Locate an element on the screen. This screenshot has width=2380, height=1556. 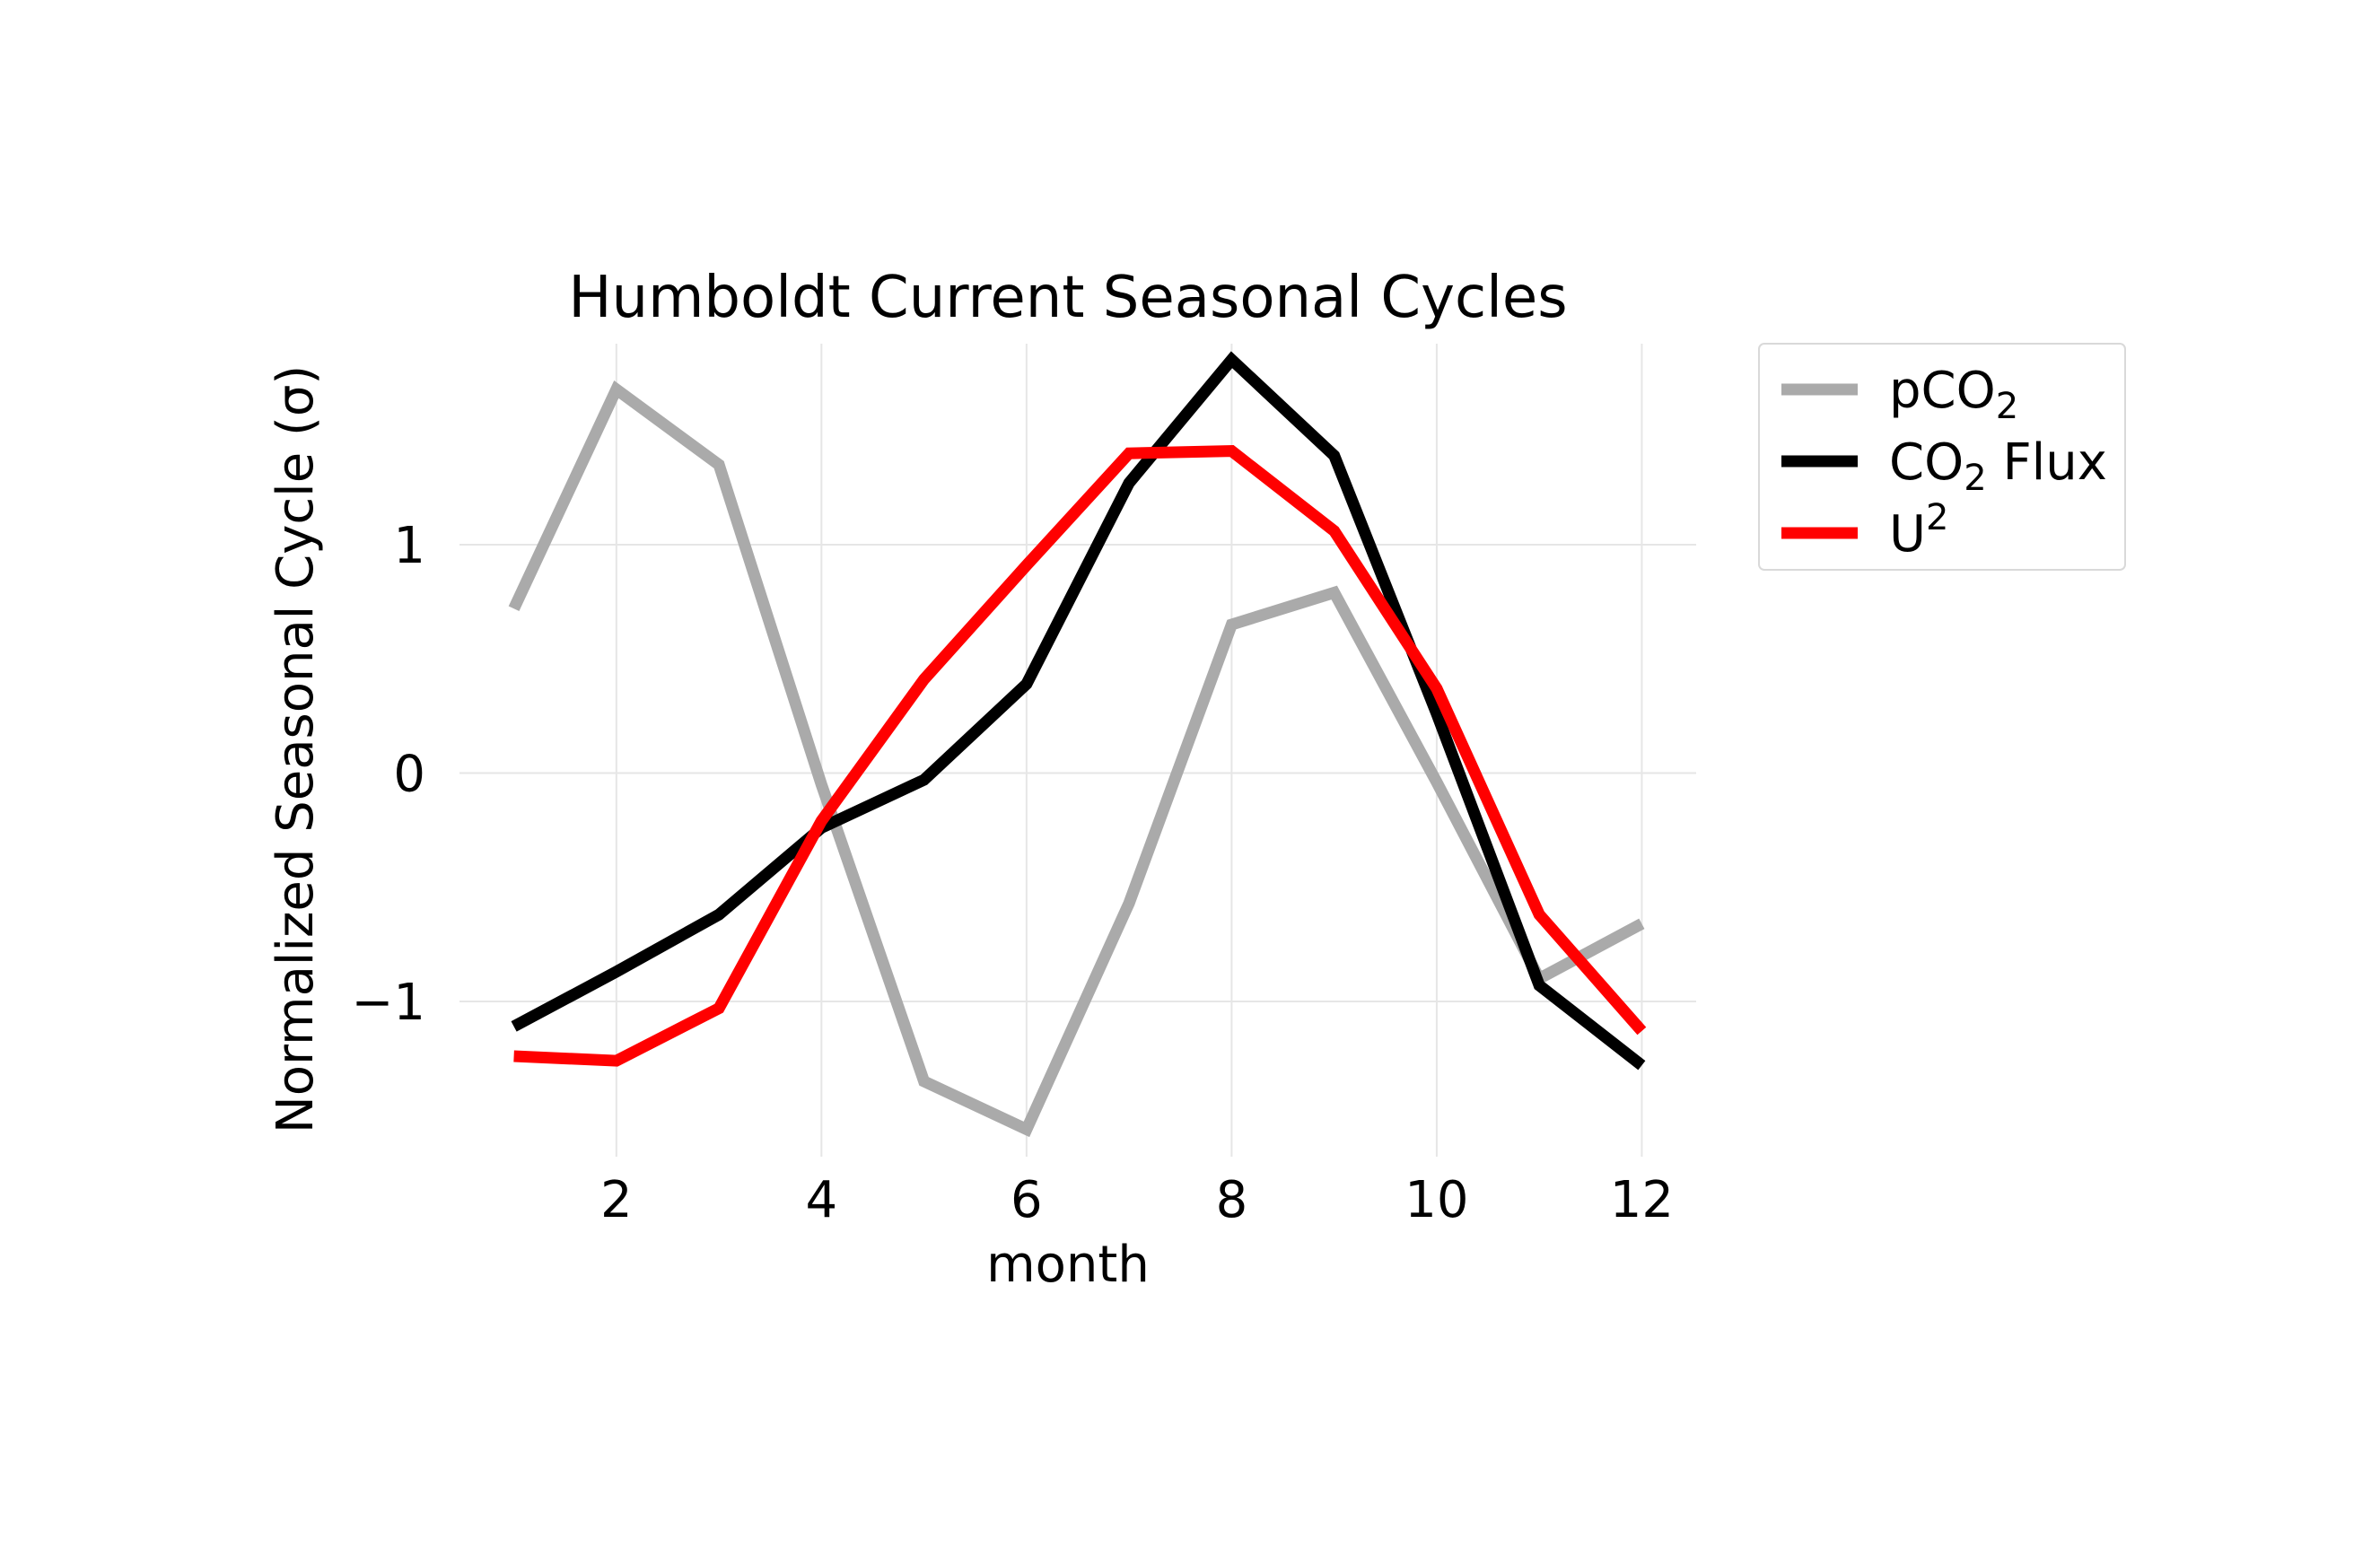
chart-title: Humboldt Current Seasonal Cycles is located at coordinates (1067, 298).